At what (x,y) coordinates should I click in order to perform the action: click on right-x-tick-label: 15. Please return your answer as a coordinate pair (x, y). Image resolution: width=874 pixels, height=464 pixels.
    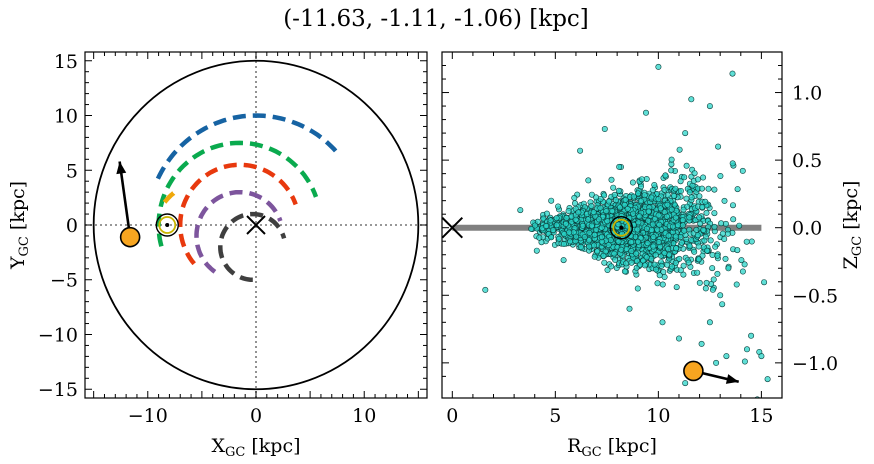
    Looking at the image, I should click on (761, 416).